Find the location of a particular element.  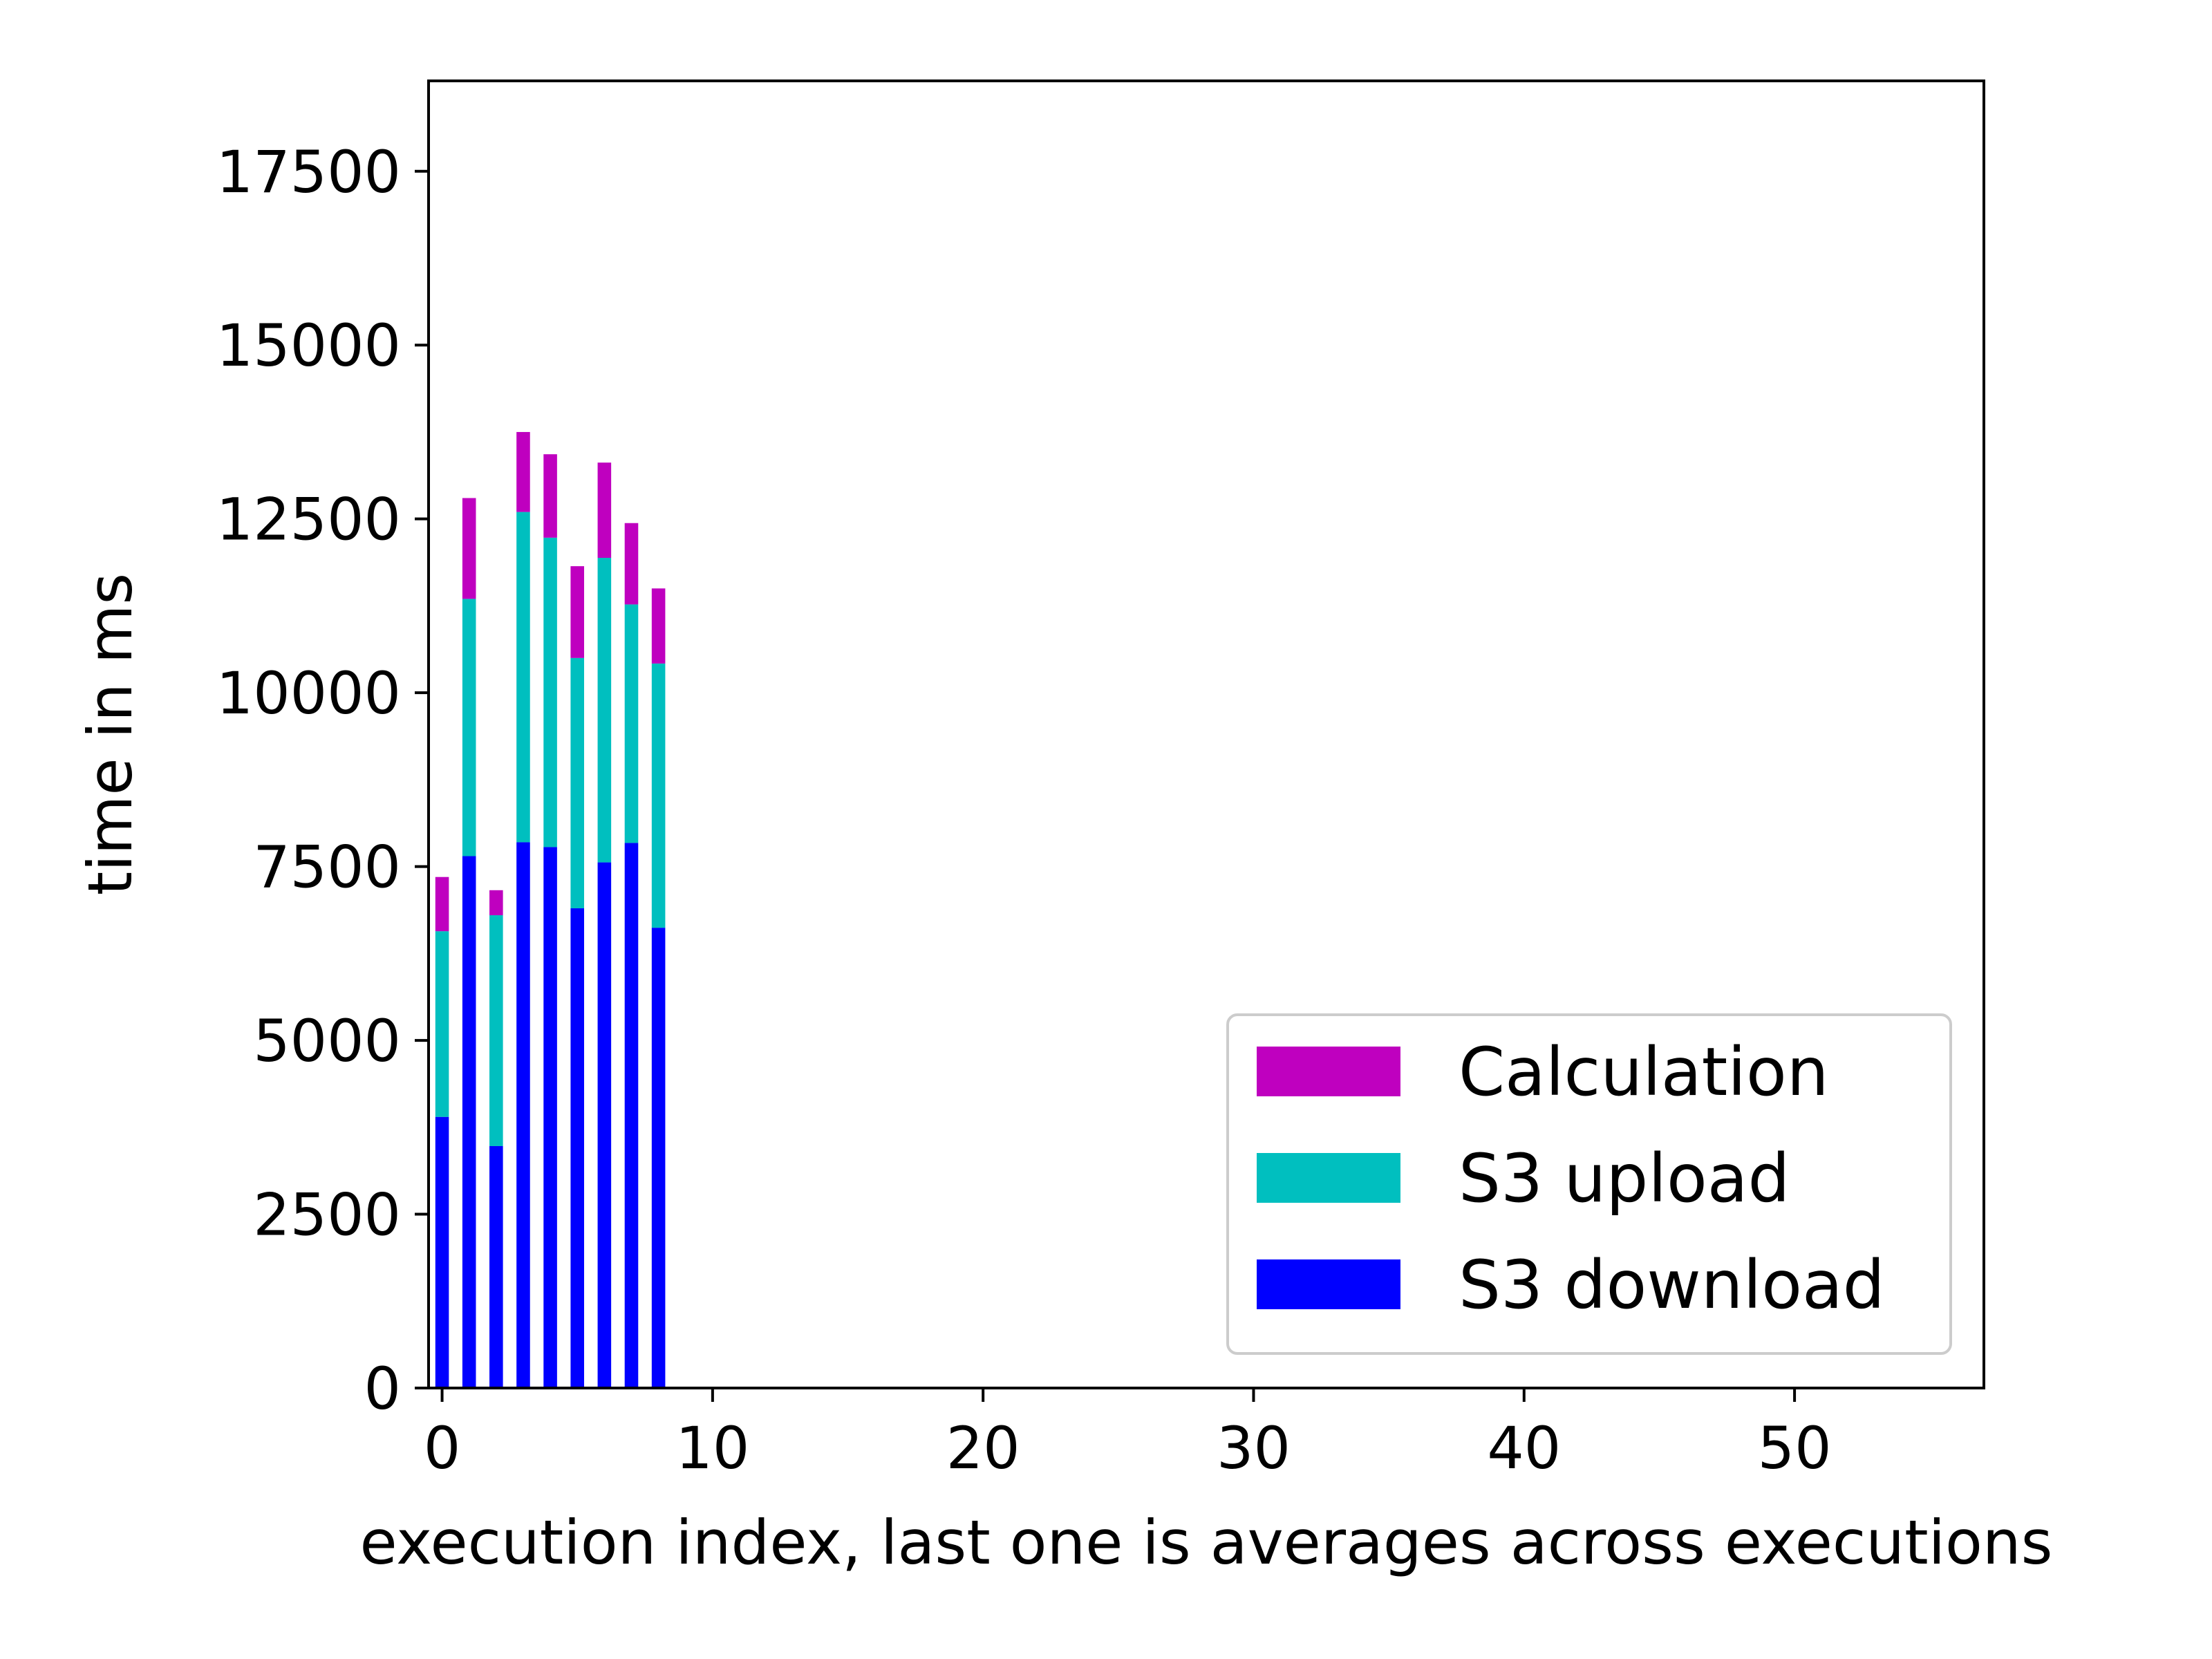

y-tick-label: 2500 is located at coordinates (327, 1215).